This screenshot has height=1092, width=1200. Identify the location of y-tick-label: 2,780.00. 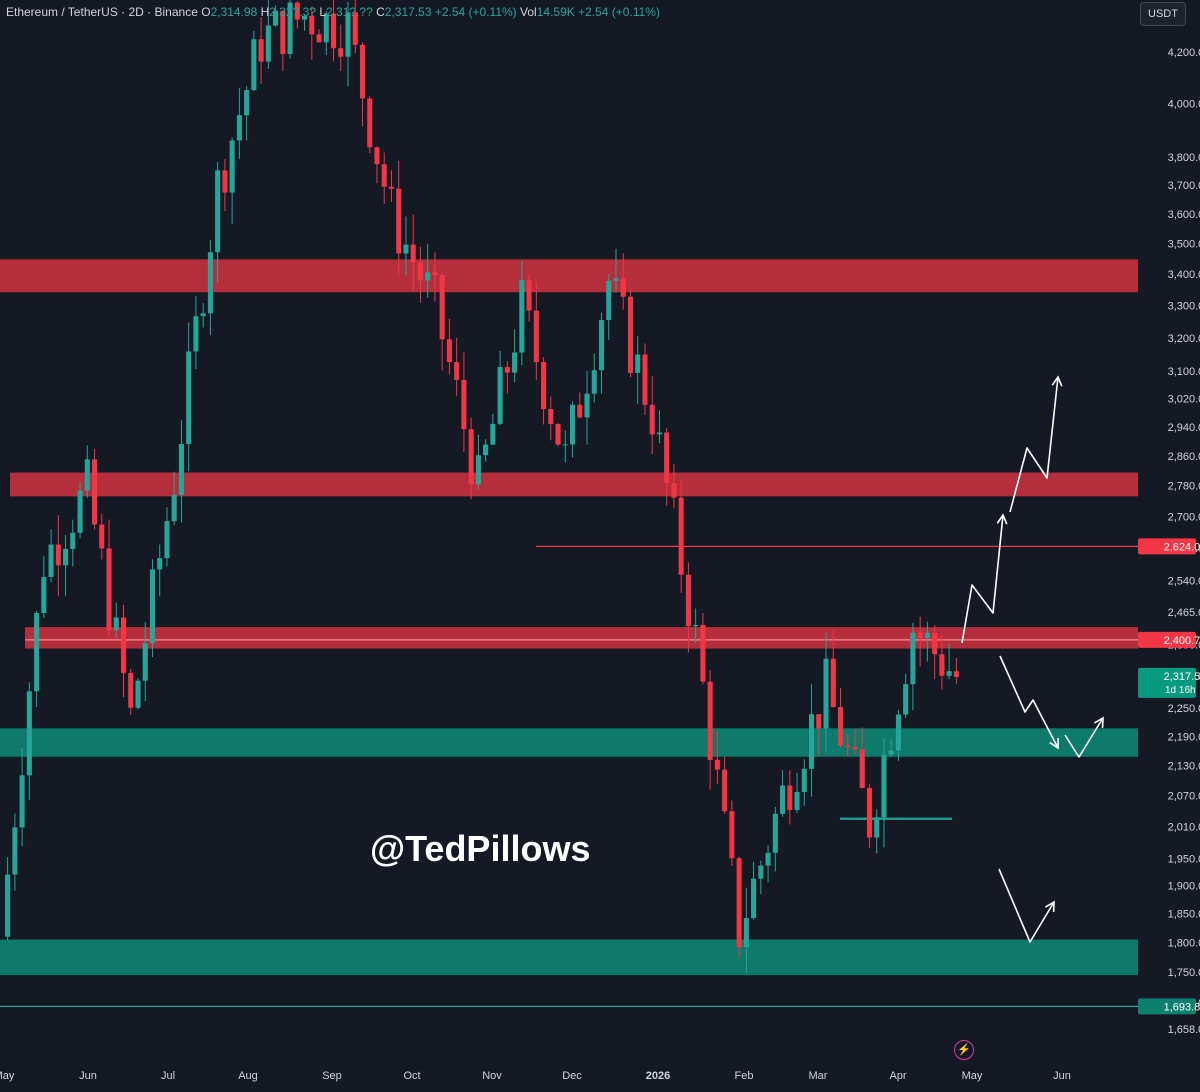
(1184, 487).